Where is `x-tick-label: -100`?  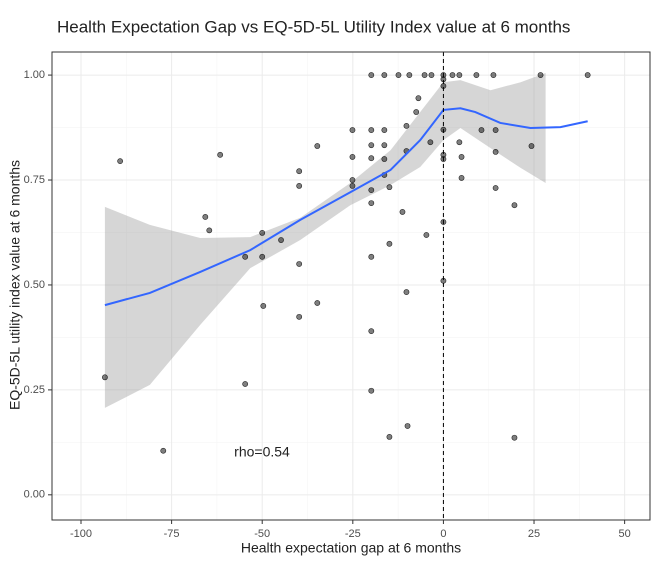
x-tick-label: -100 is located at coordinates (81, 534).